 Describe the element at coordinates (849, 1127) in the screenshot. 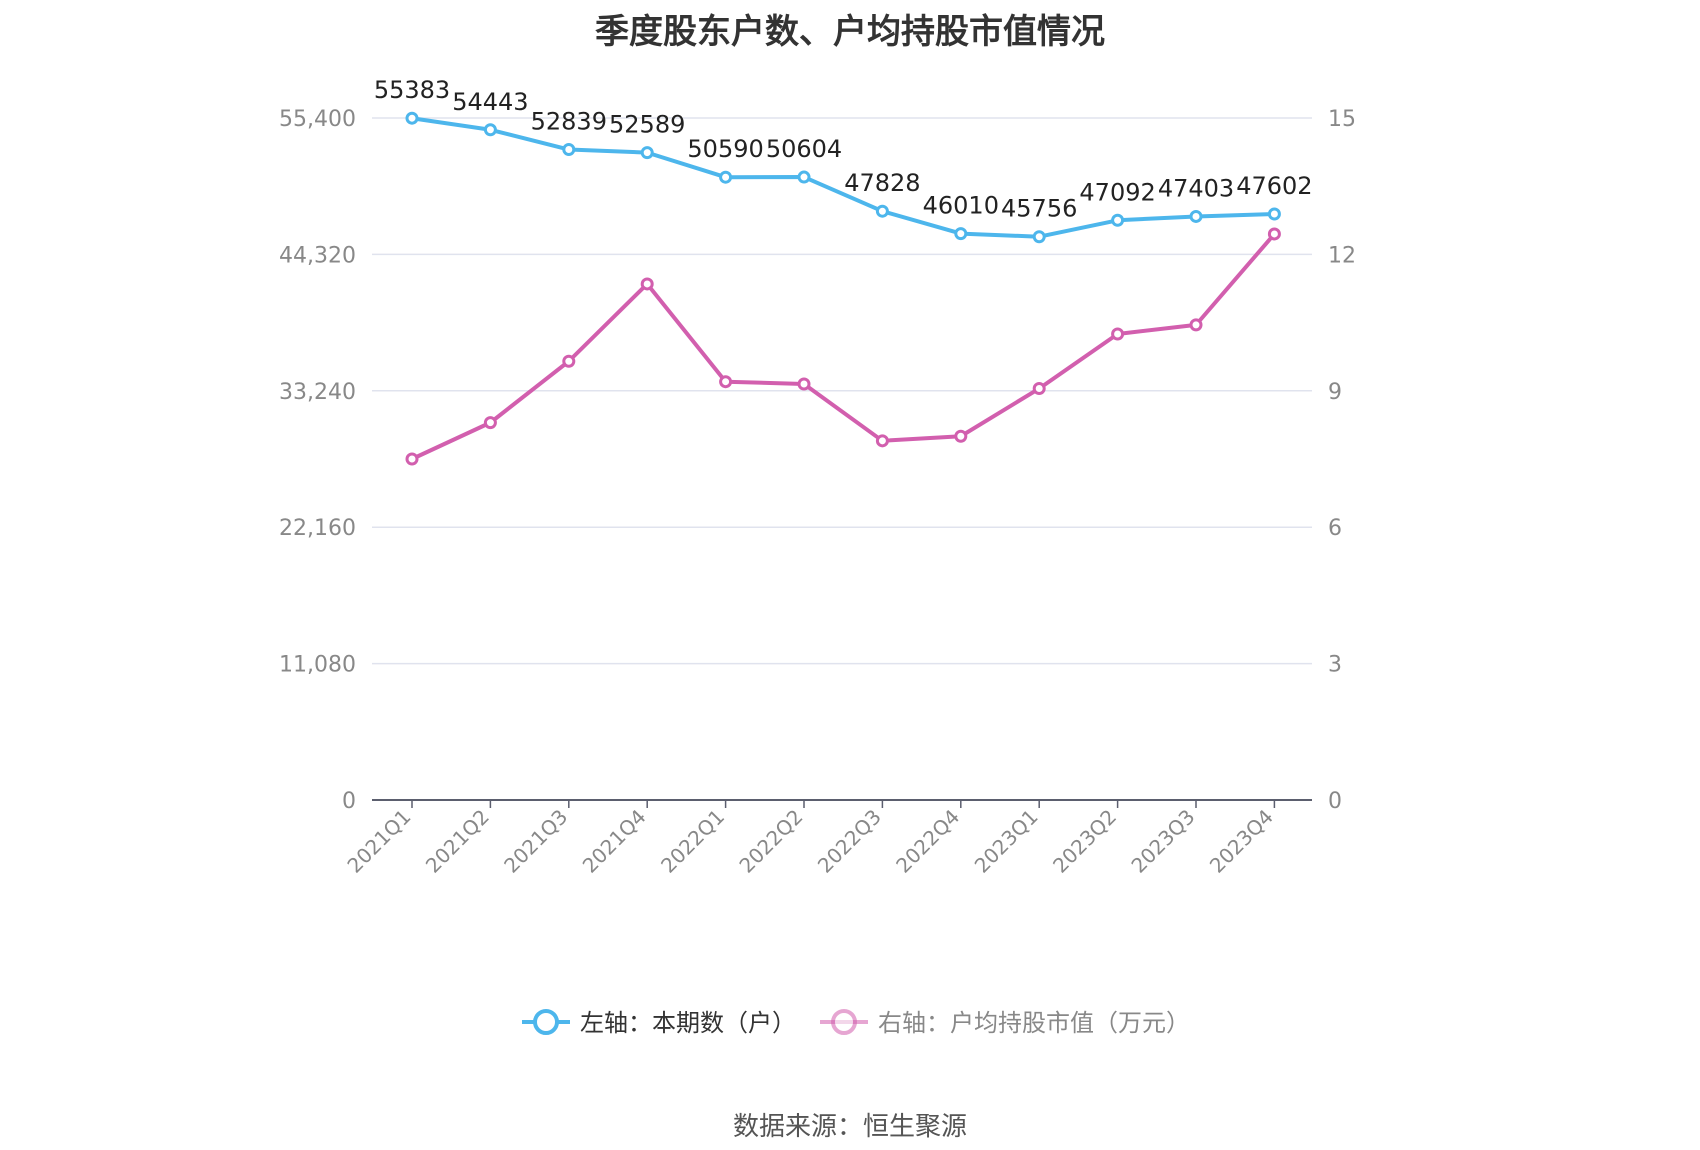

I see `data-source: 数据来源：恒生聚源` at that location.